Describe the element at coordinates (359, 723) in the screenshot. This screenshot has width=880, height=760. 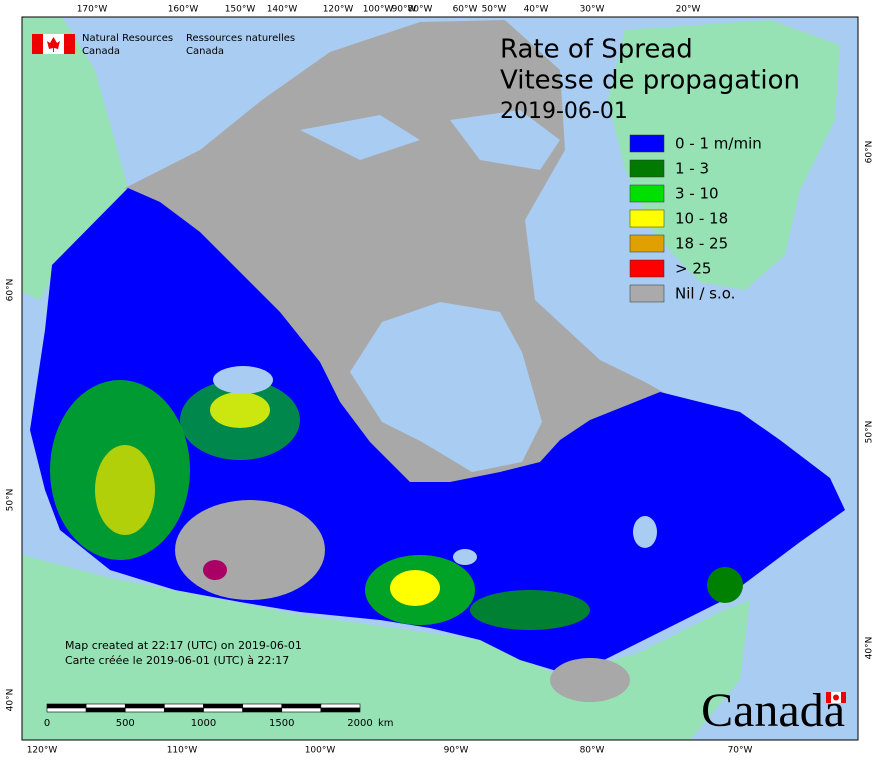
I see `scale-label: 2000` at that location.